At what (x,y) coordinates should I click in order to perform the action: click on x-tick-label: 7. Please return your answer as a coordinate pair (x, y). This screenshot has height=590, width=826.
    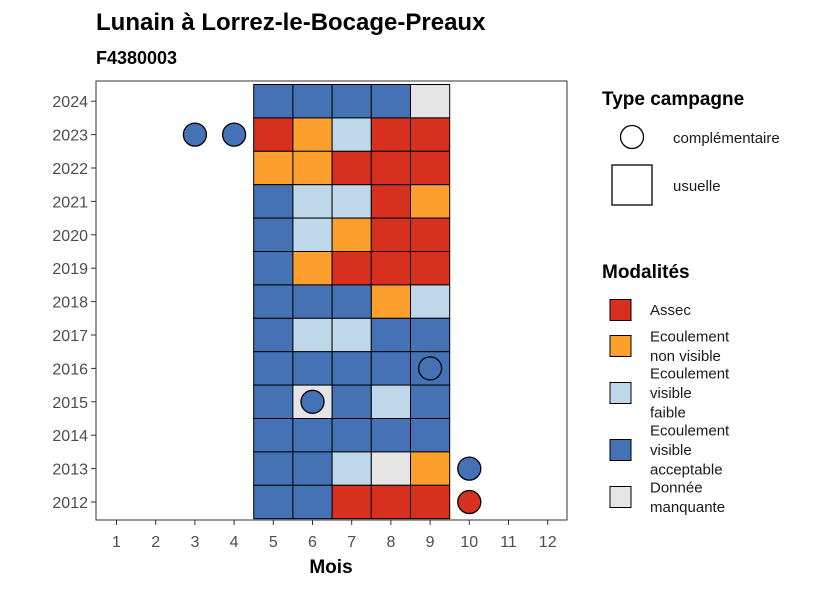
    Looking at the image, I should click on (351, 542).